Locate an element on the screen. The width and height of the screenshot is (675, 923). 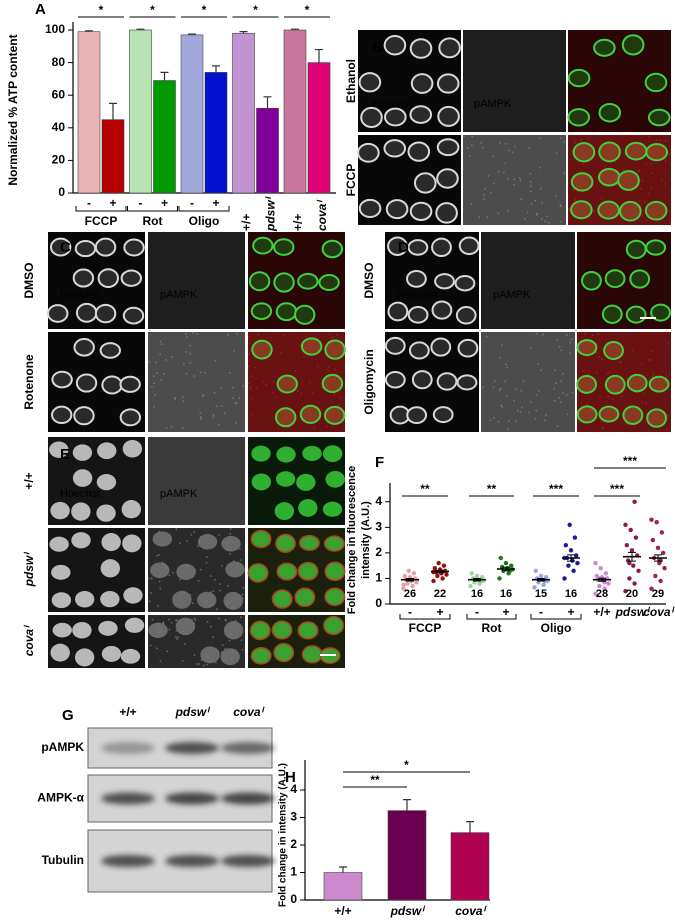
y-tick-label: 60 is located at coordinates (59, 94).